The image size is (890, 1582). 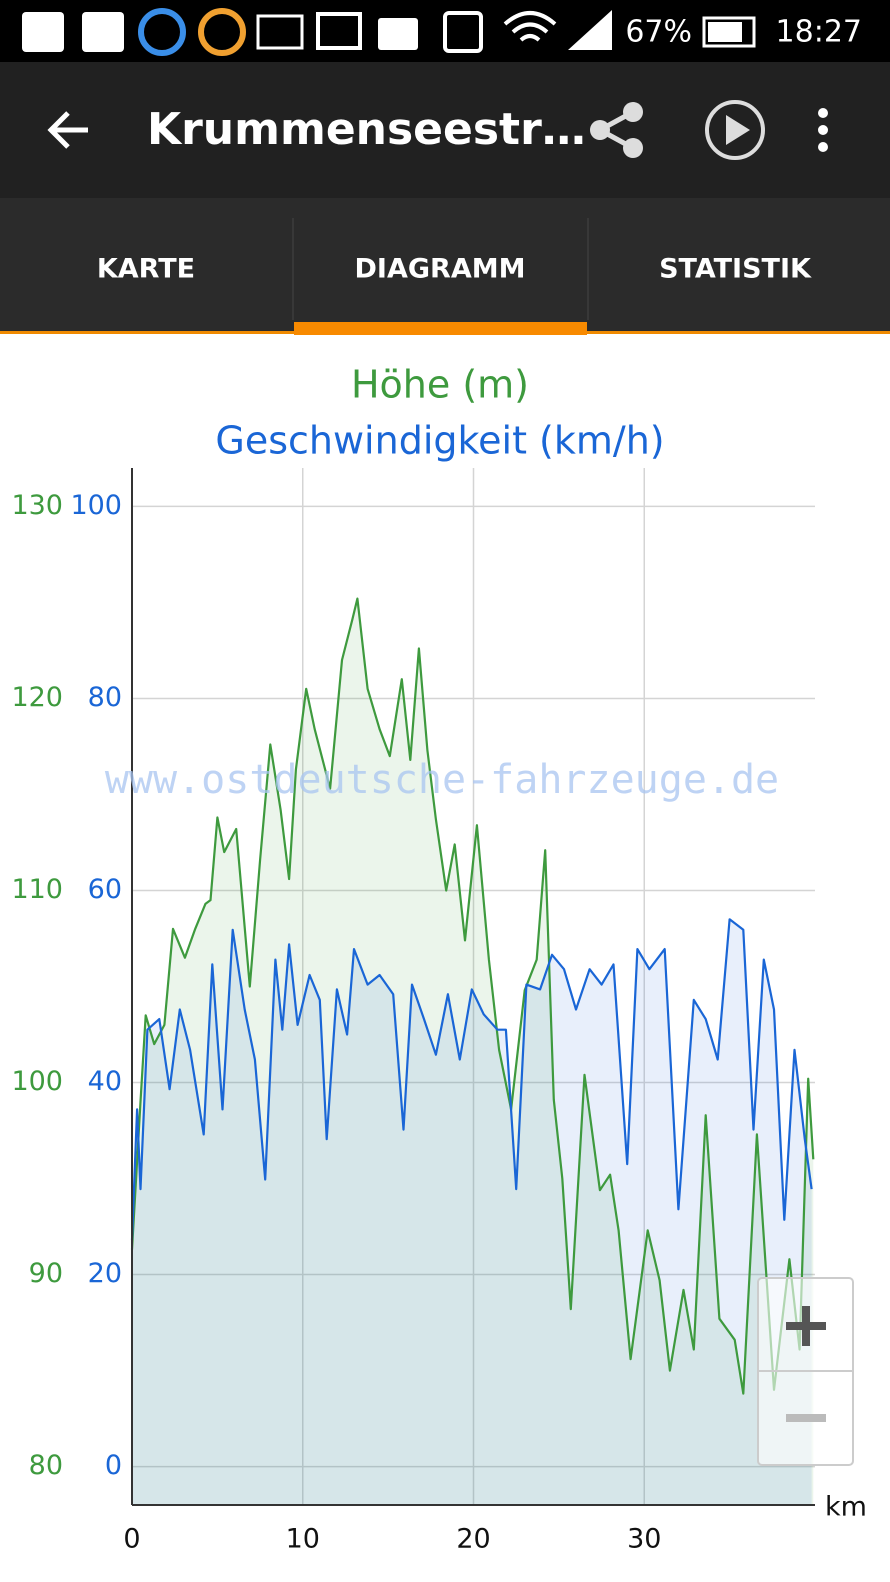 I want to click on watermark: www.ostdeutsche-fahrzeuge.de, so click(x=442, y=780).